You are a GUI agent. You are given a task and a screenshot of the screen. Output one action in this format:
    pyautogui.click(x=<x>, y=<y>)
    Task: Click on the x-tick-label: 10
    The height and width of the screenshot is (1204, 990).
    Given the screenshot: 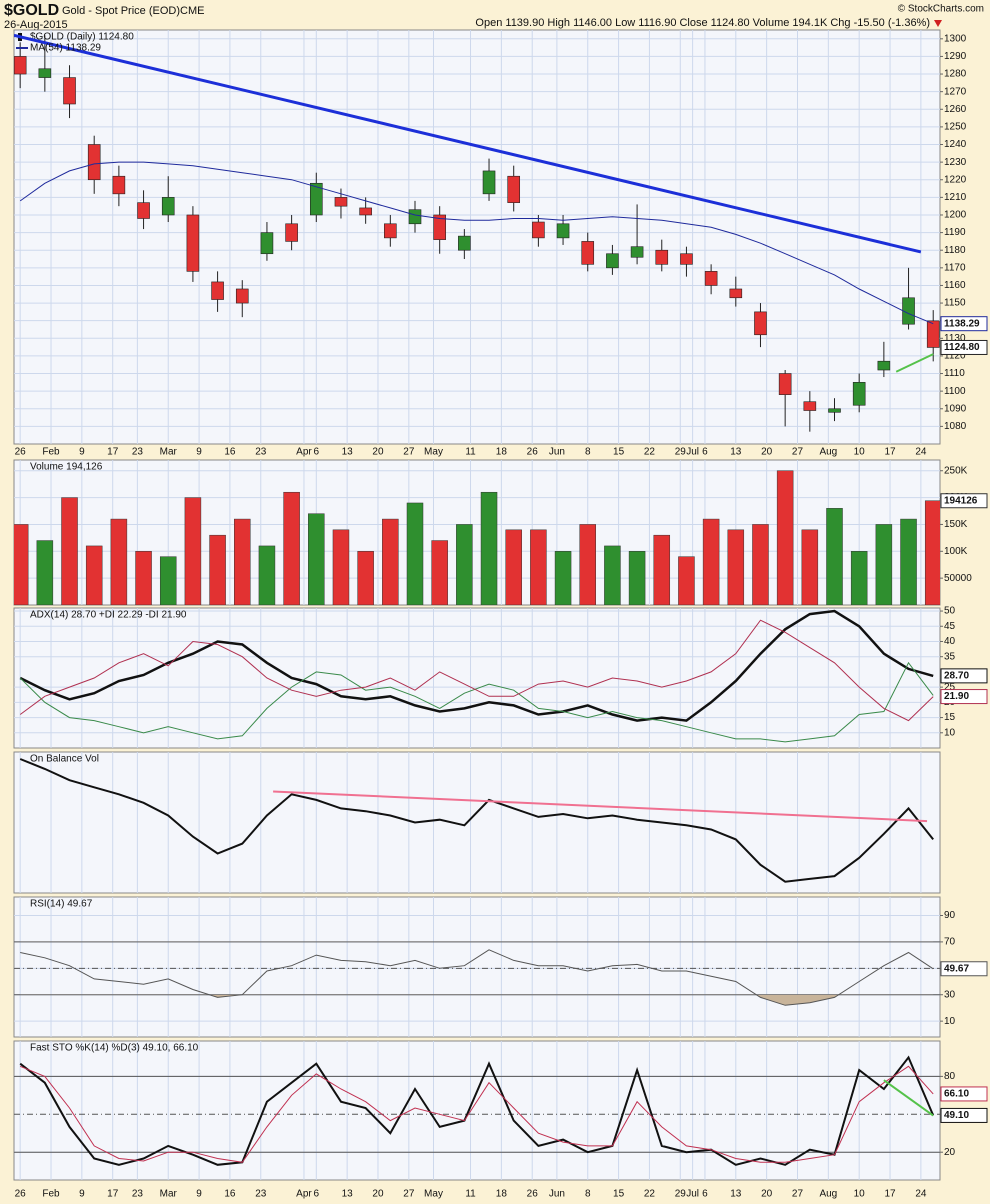 What is the action you would take?
    pyautogui.click(x=860, y=1194)
    